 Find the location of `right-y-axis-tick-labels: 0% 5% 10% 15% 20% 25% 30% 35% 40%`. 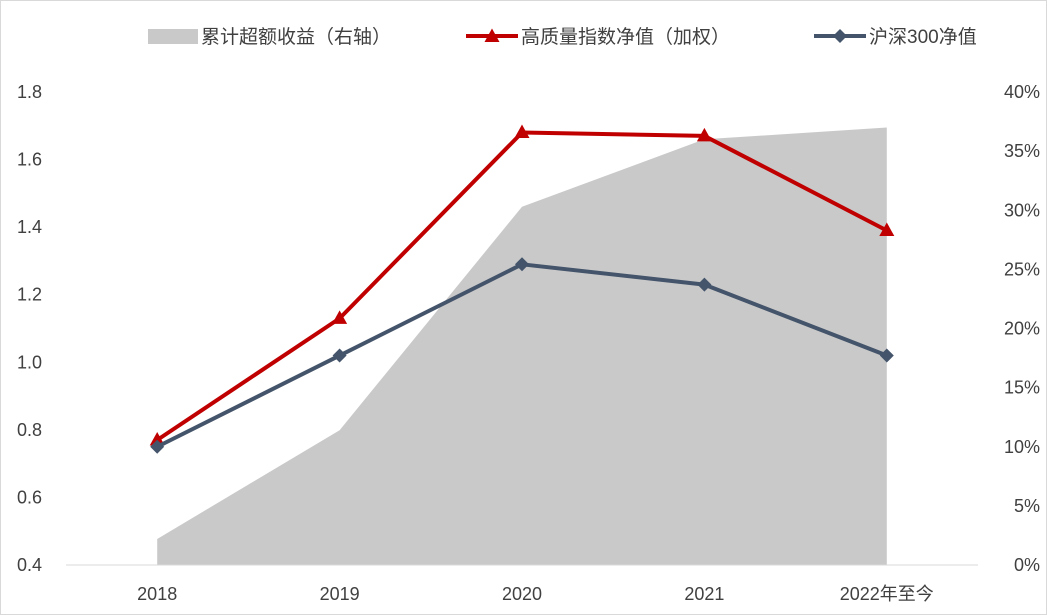

right-y-axis-tick-labels: 0% 5% 10% 15% 20% 25% 30% 35% 40% is located at coordinates (1022, 328).